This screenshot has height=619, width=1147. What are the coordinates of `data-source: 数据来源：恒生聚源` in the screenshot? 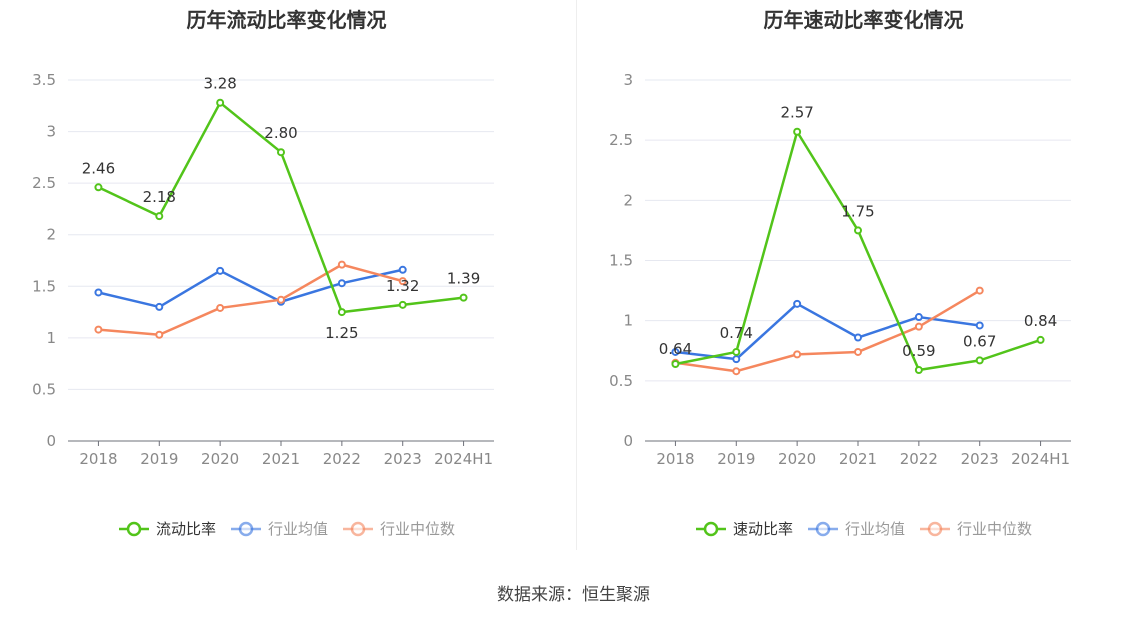 It's located at (573, 595).